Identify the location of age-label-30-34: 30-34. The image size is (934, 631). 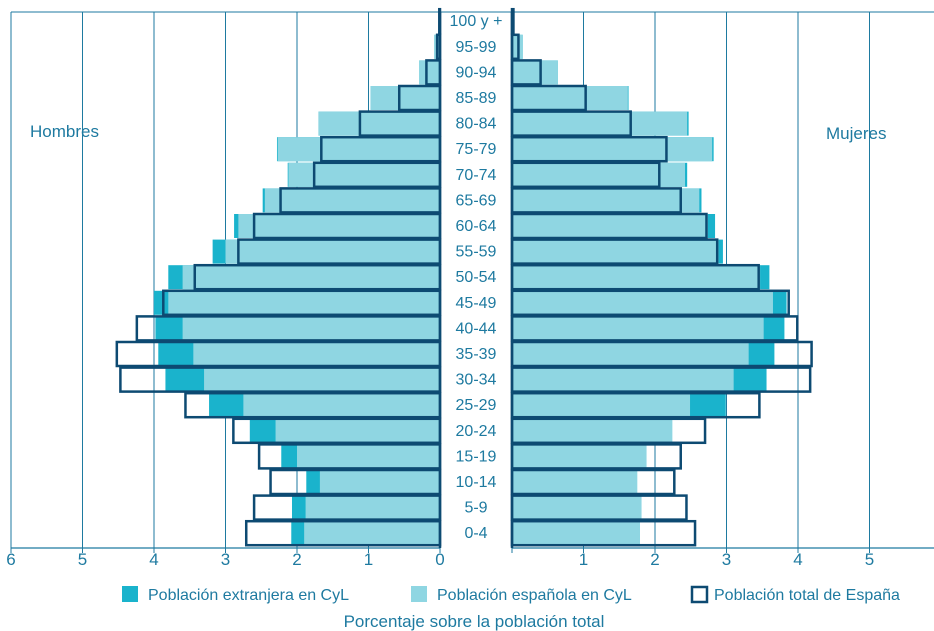
(476, 380).